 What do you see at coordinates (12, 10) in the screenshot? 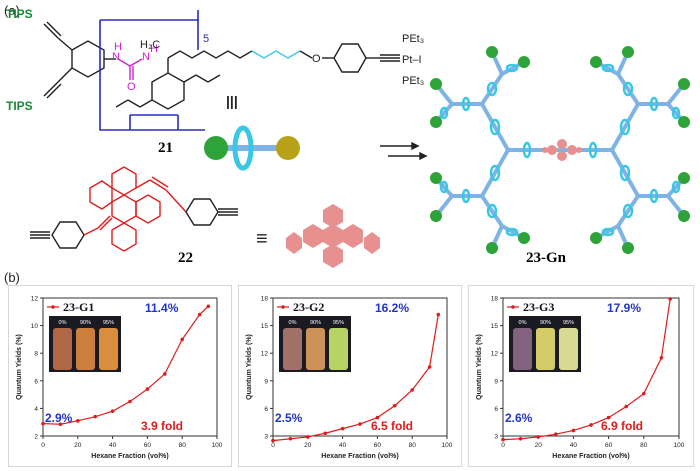
I see `panel-a-label: (a)` at bounding box center [12, 10].